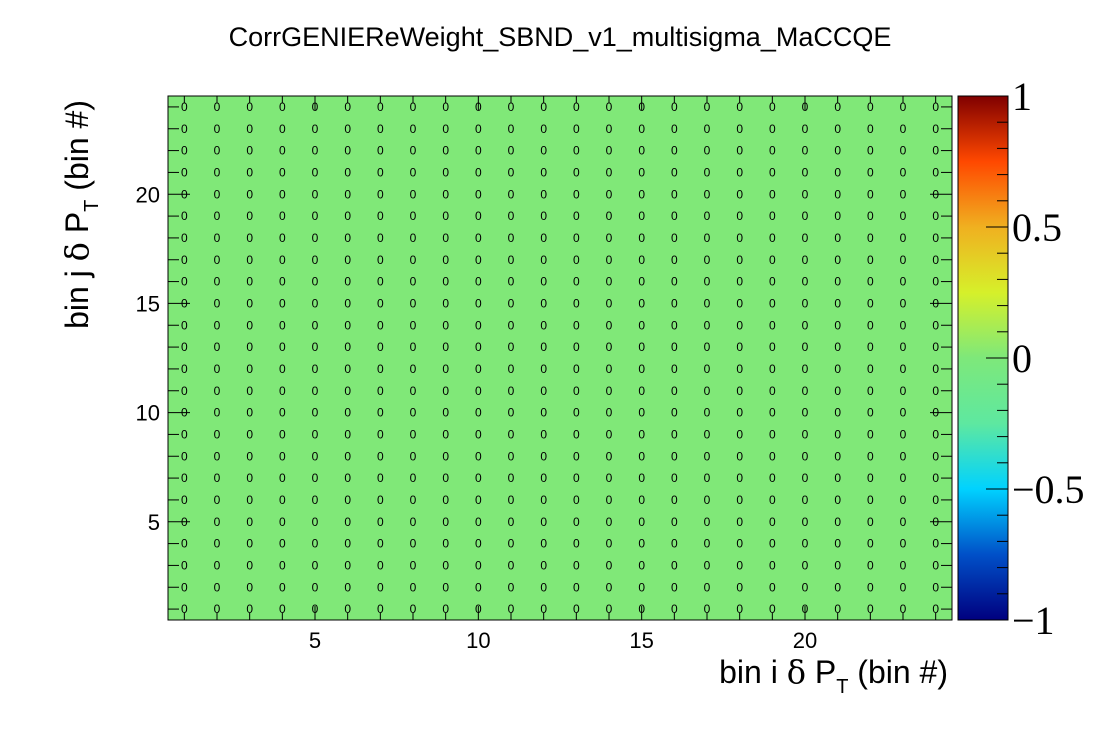 Image resolution: width=1120 pixels, height=740 pixels. What do you see at coordinates (148, 413) in the screenshot?
I see `y-tick-label: 10` at bounding box center [148, 413].